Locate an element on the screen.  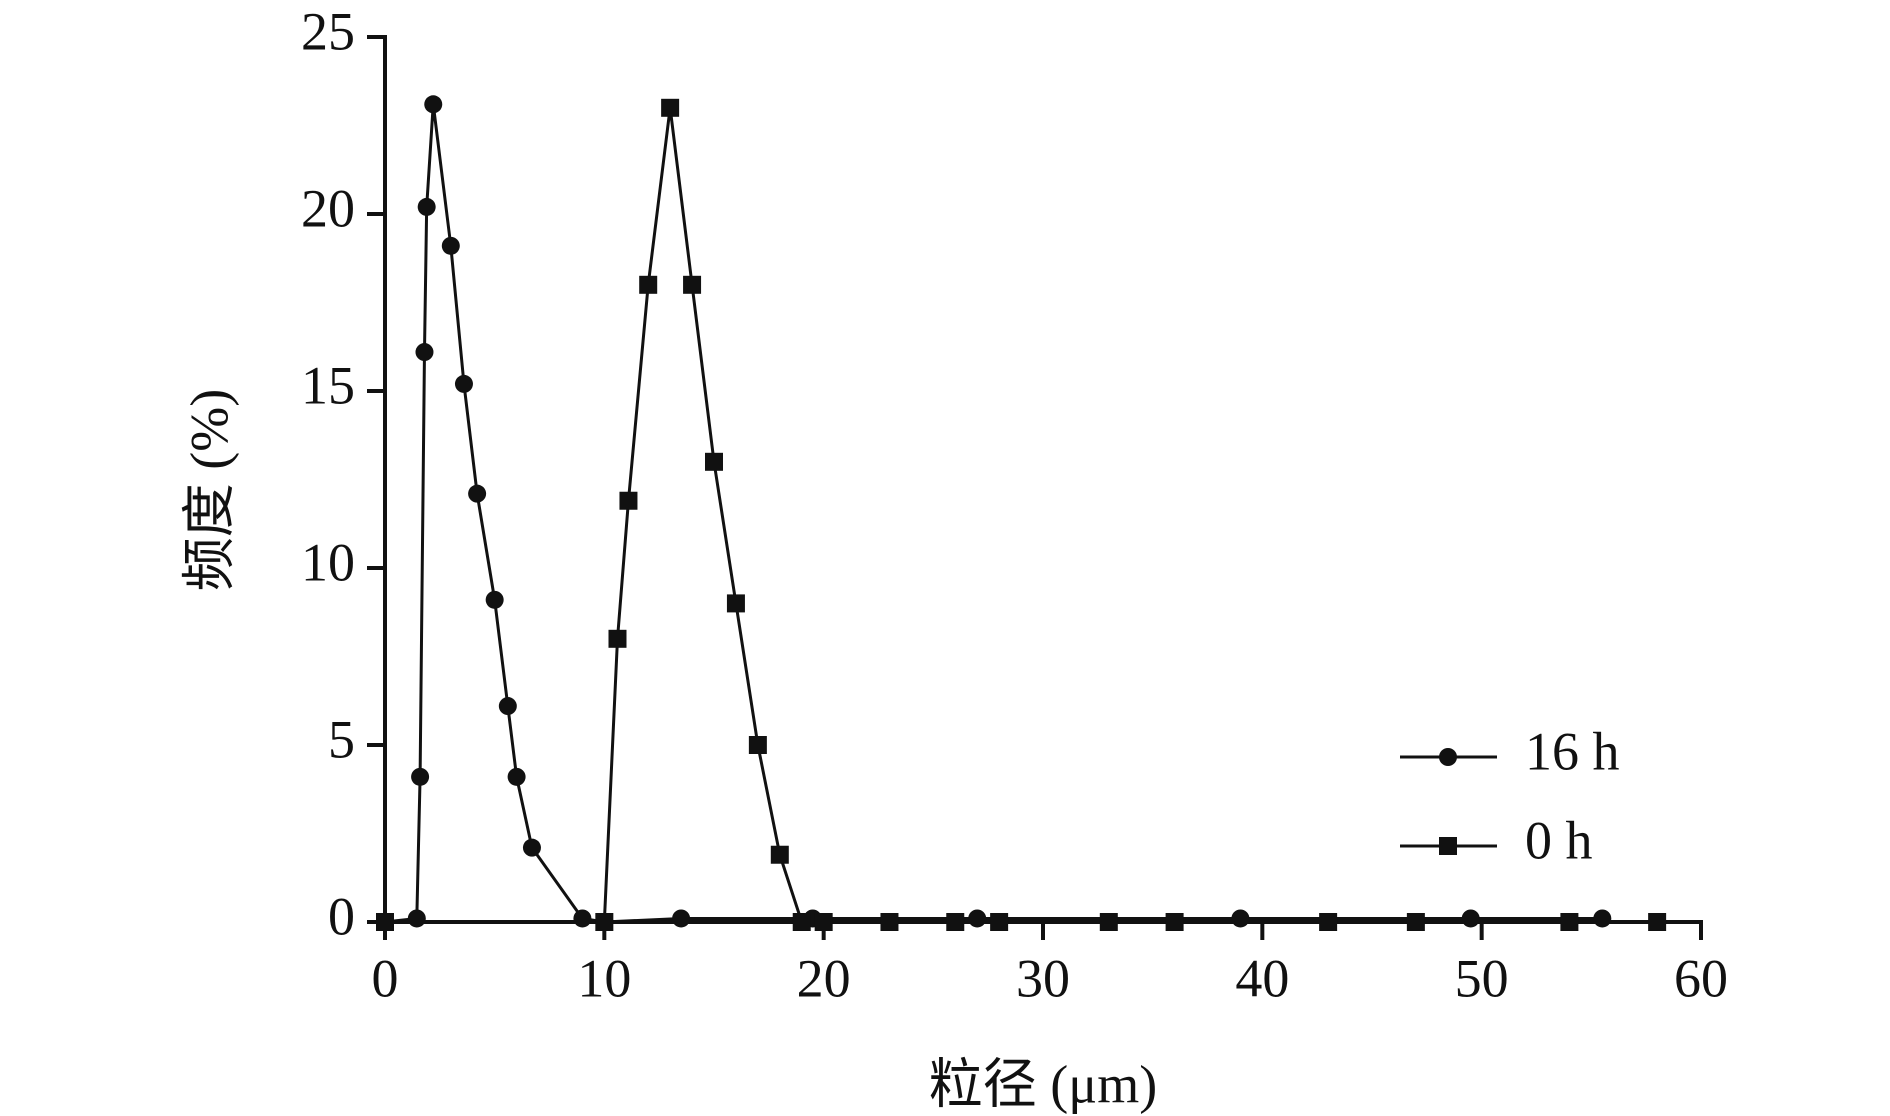
x-tick-label: 50 is located at coordinates (1482, 978).